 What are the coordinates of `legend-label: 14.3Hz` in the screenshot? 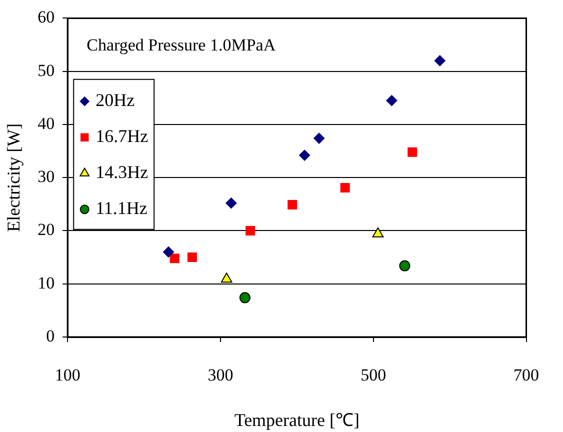 It's located at (122, 172).